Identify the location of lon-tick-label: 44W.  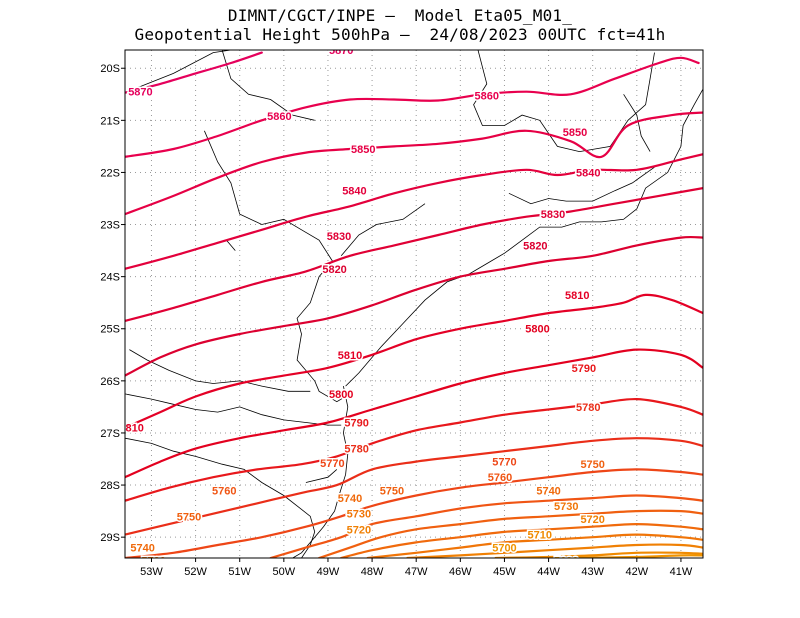
(548, 572).